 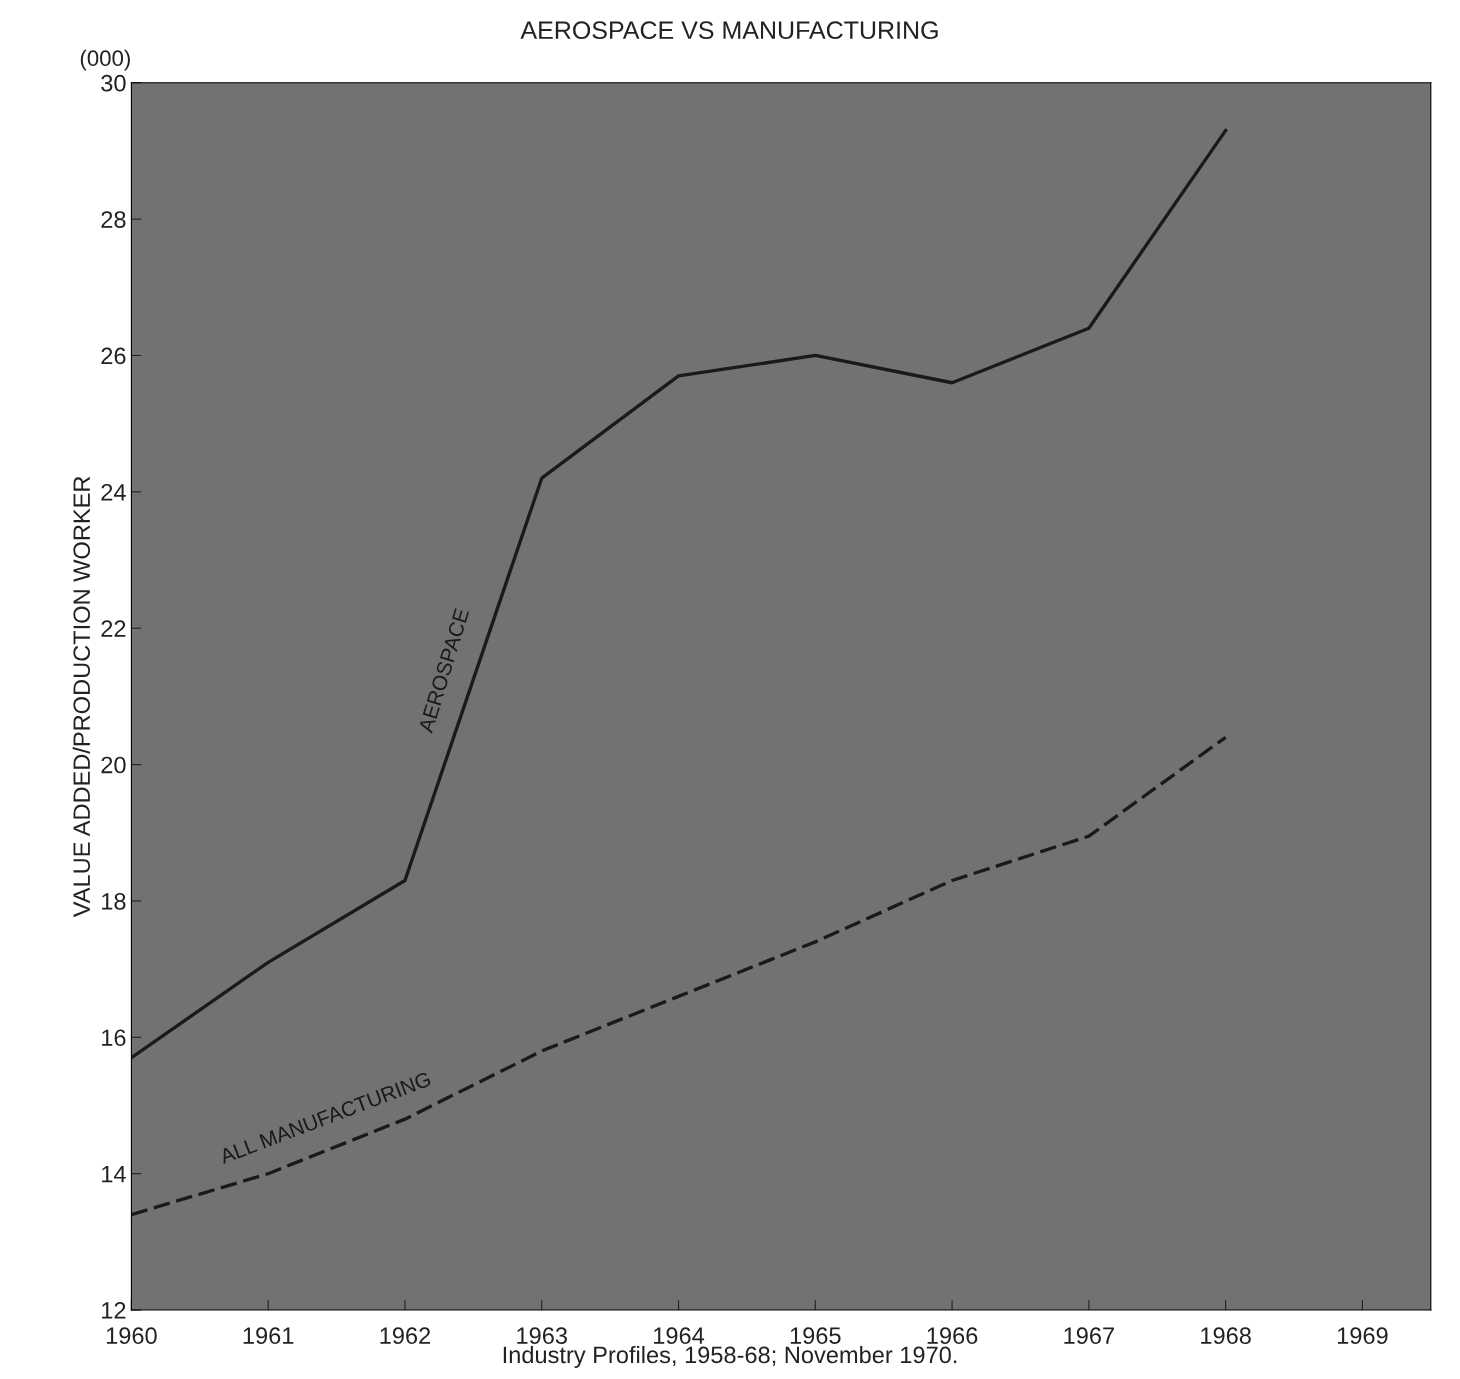 I want to click on chart-title: AEROSPACE VS MANUFACTURING, so click(x=729, y=30).